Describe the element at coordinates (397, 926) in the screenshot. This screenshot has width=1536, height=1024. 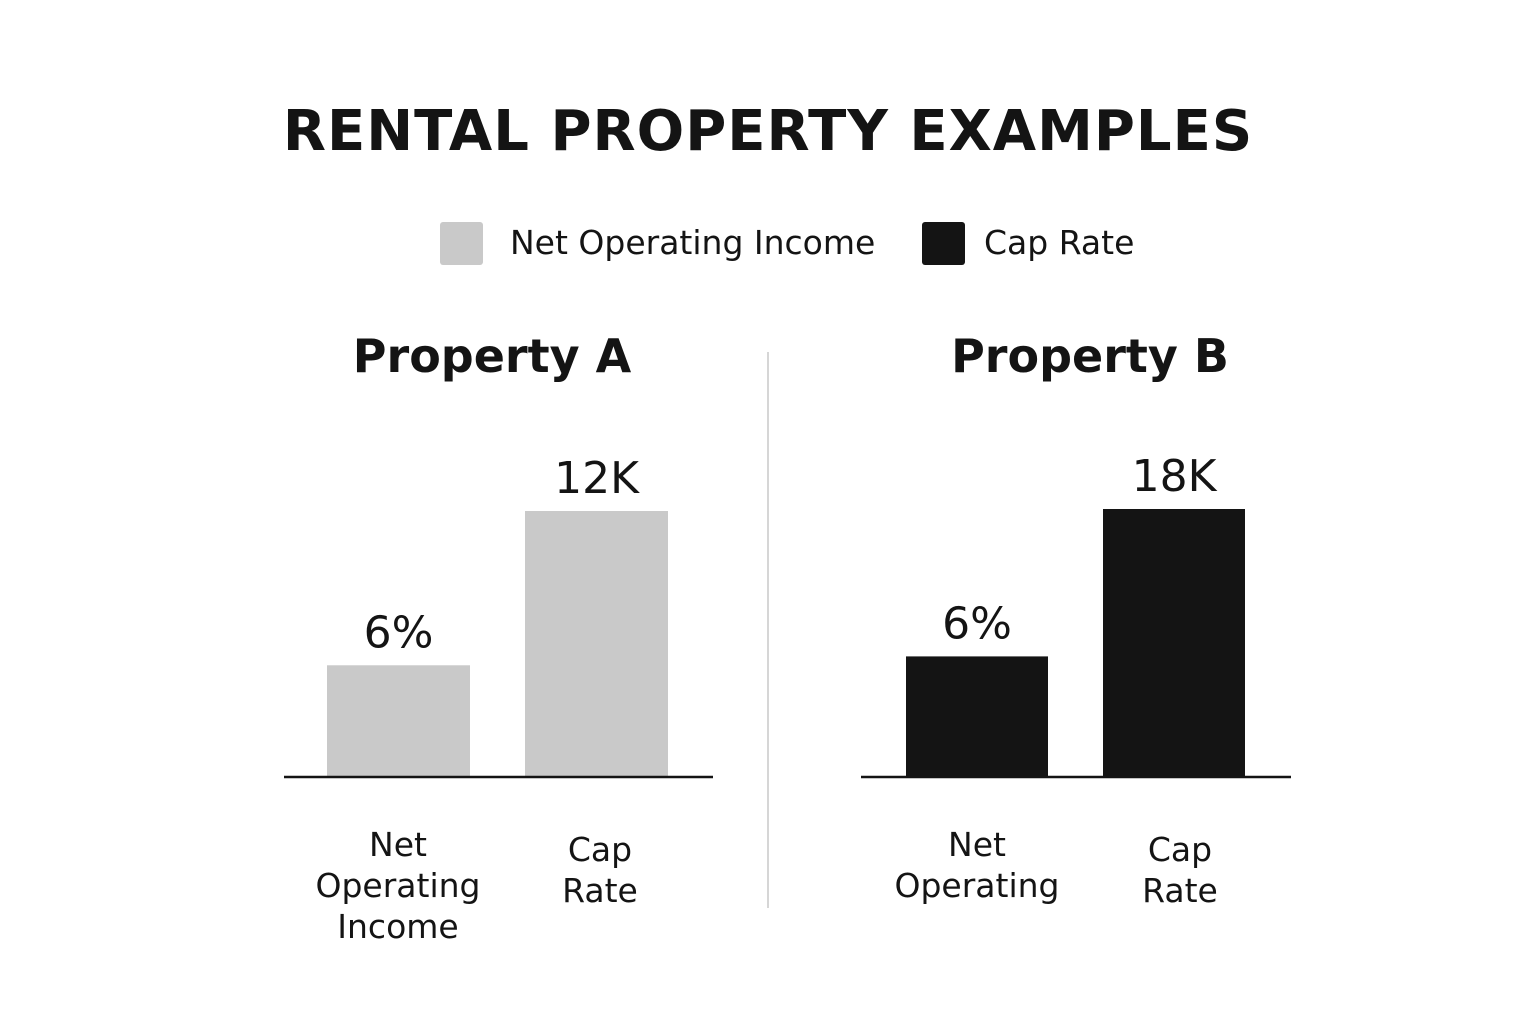
I see `category-label-line: Income` at that location.